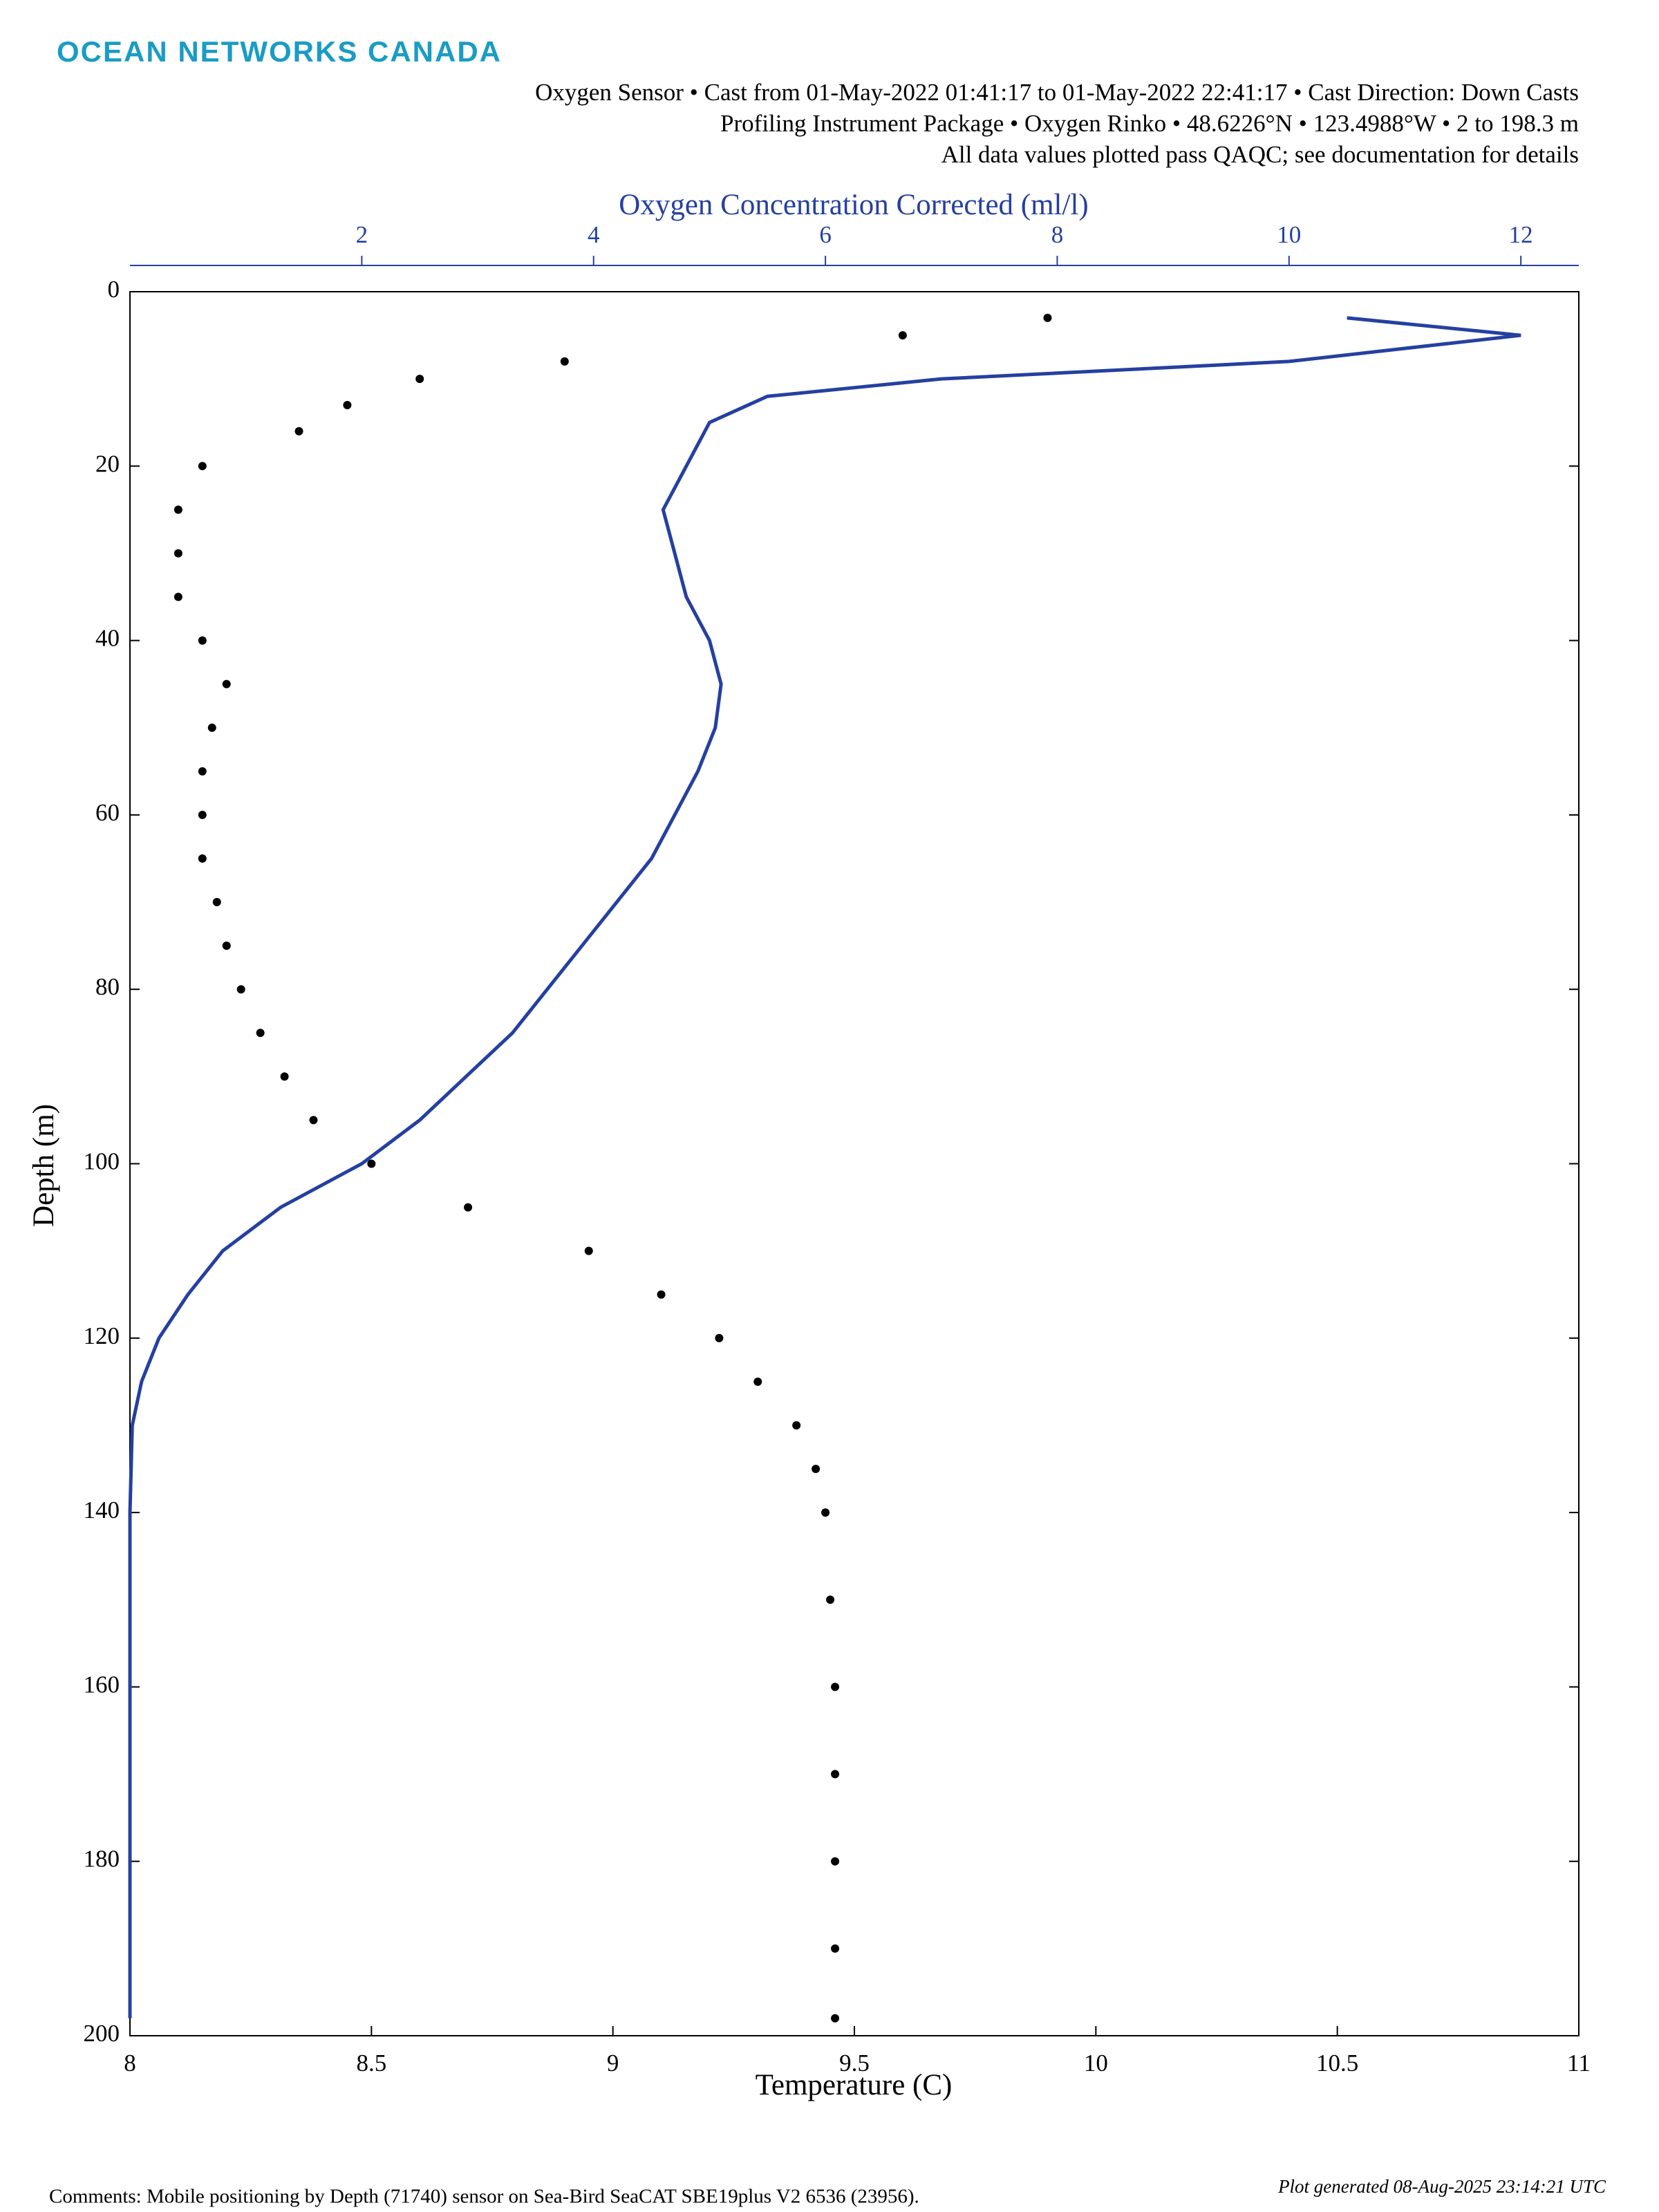 The height and width of the screenshot is (2212, 1659). I want to click on x2-tick-label: 6, so click(826, 235).